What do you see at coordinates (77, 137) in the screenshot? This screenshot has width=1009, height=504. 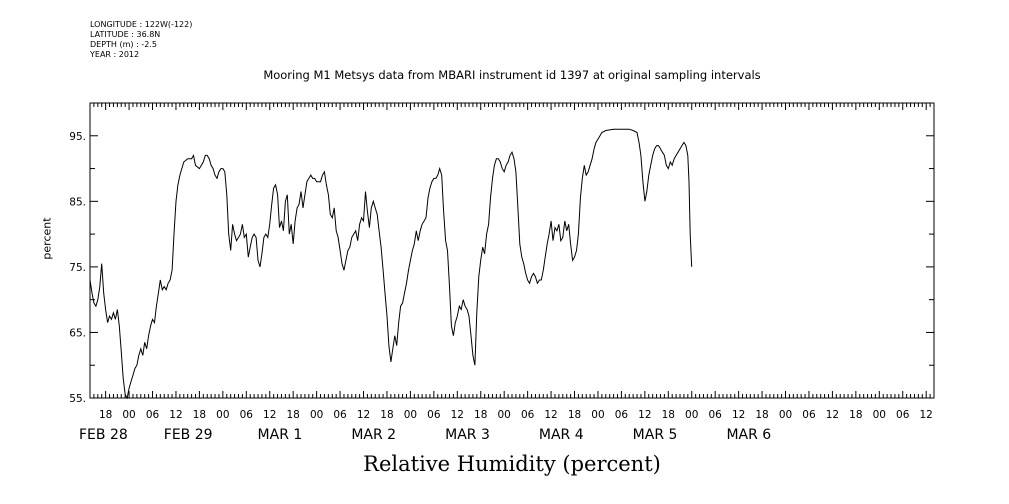 I see `y-tick-label: 95.` at bounding box center [77, 137].